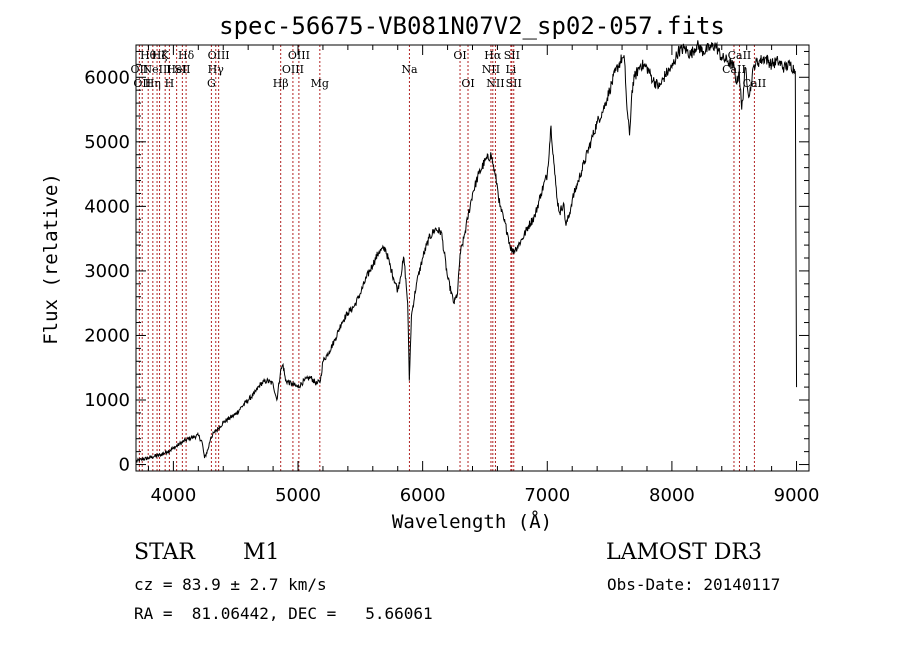 This screenshot has height=649, width=900. I want to click on line-label-29: CaII, so click(755, 83).